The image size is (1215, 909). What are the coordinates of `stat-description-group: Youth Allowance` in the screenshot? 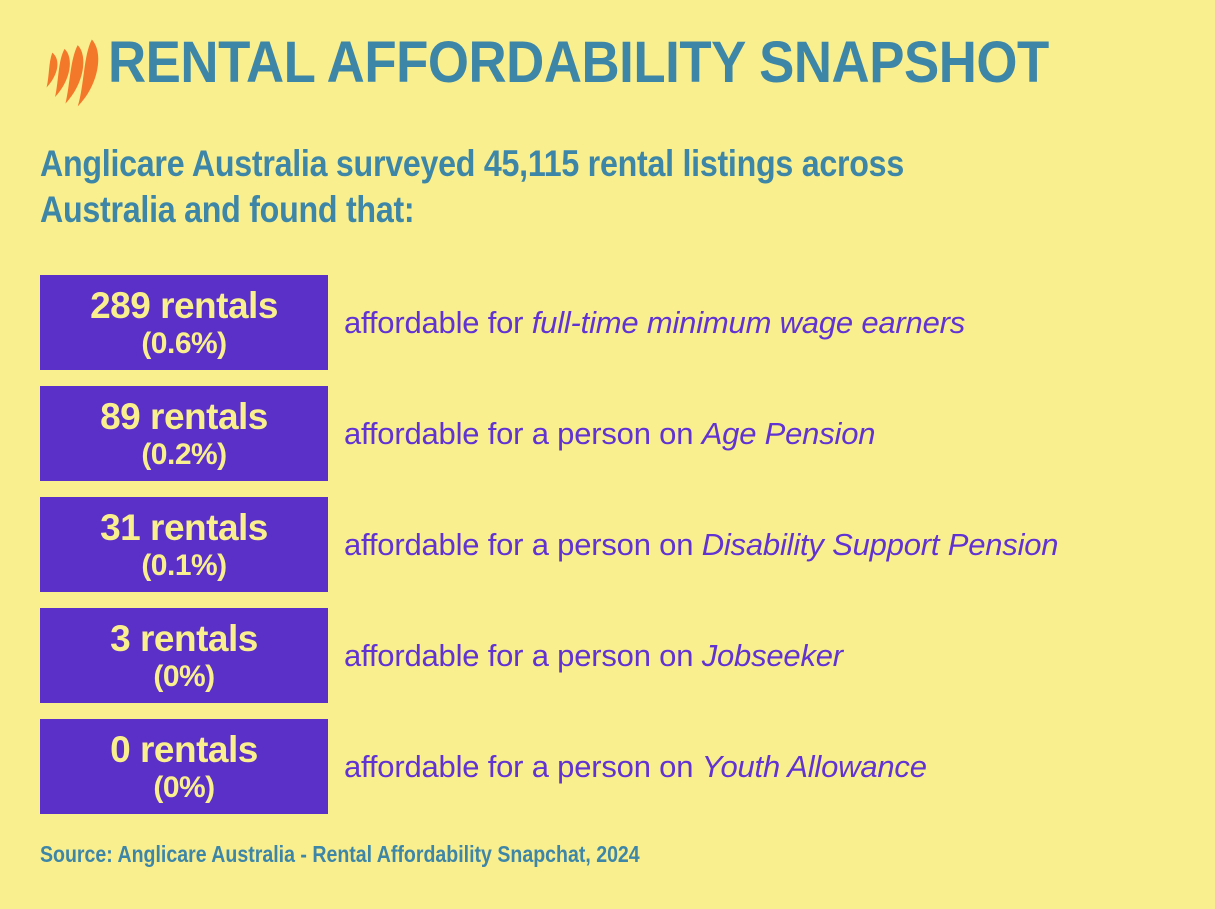 It's located at (814, 766).